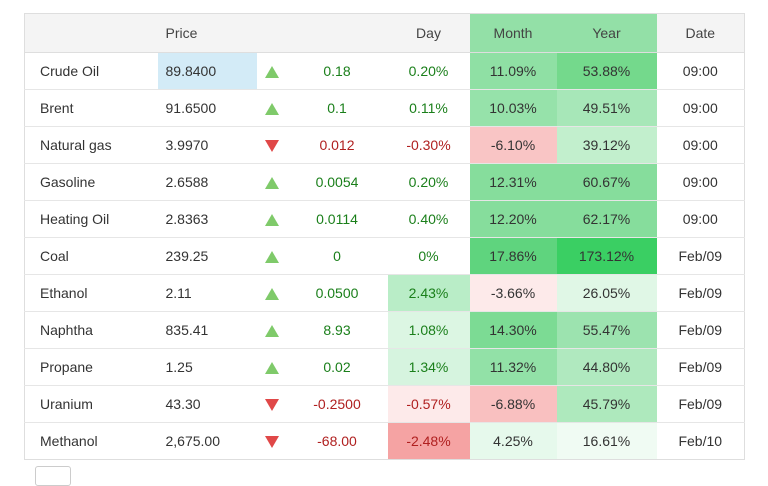  What do you see at coordinates (91, 441) in the screenshot?
I see `commodity-name: Methanol` at bounding box center [91, 441].